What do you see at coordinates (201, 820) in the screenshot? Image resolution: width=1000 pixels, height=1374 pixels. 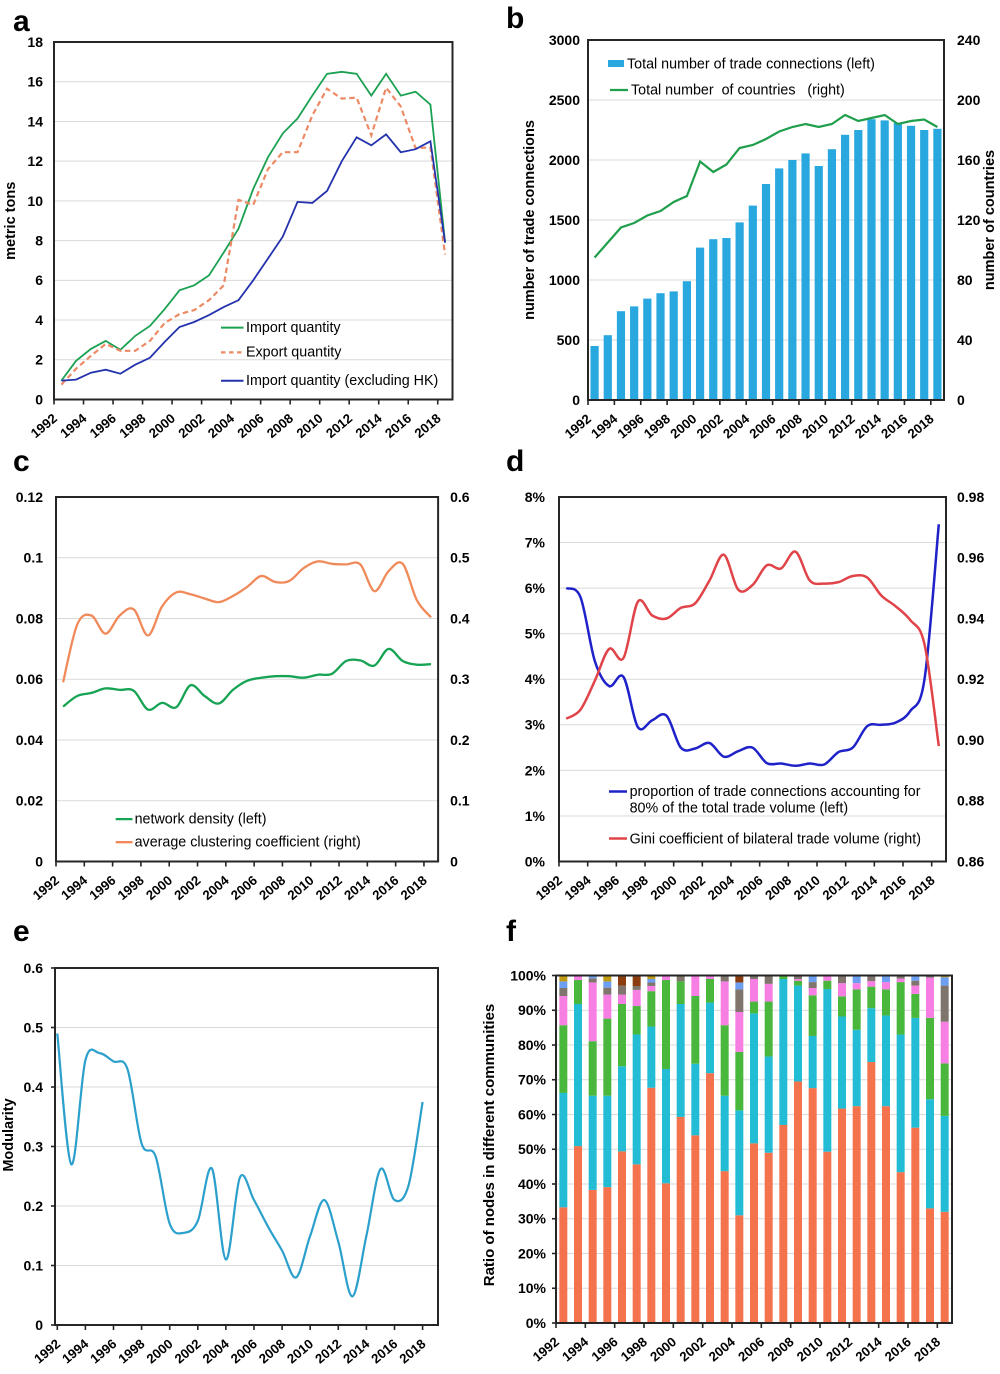 I see `svg-text: network density (left)` at bounding box center [201, 820].